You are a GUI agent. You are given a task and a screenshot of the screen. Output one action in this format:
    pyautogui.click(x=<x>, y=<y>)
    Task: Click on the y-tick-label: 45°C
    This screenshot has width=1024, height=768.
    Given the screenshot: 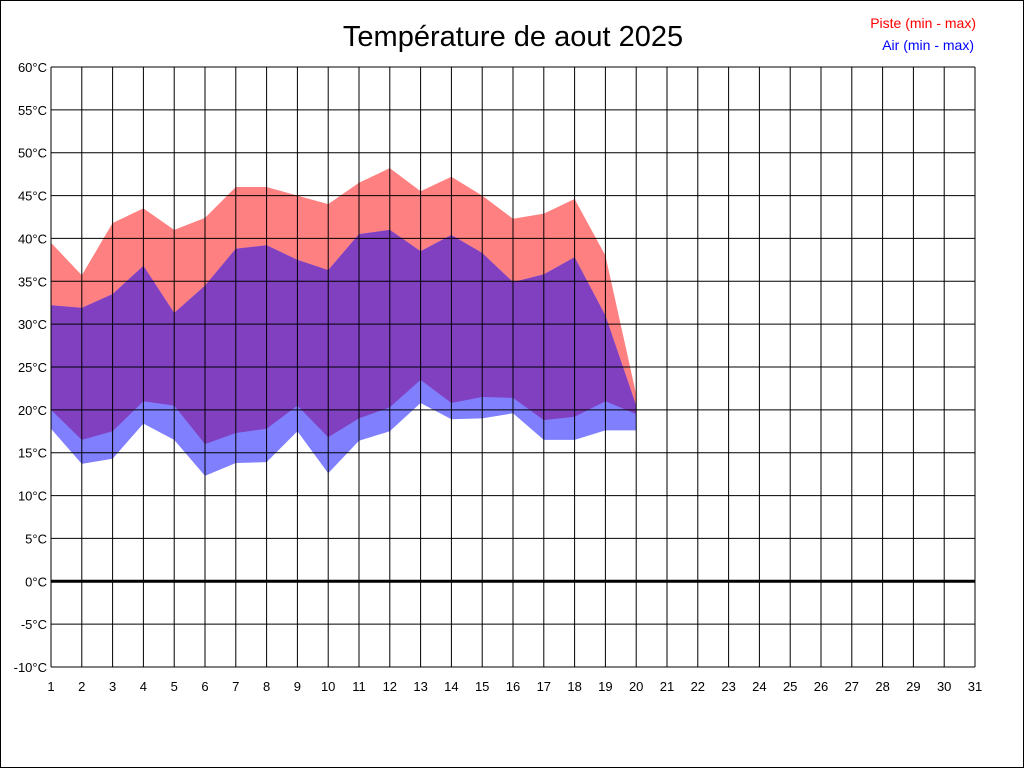 What is the action you would take?
    pyautogui.click(x=32, y=196)
    